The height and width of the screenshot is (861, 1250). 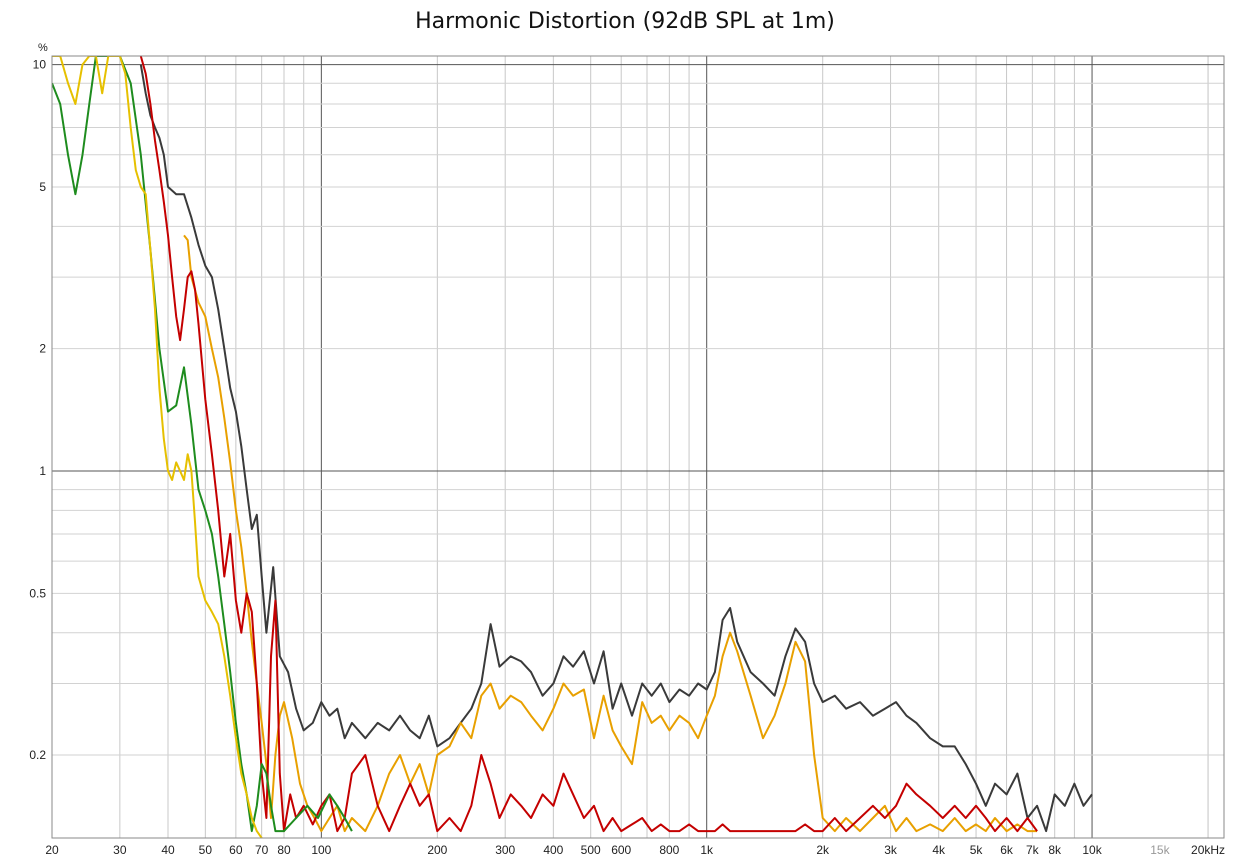 I want to click on y-tick-label: 10, so click(x=40, y=65).